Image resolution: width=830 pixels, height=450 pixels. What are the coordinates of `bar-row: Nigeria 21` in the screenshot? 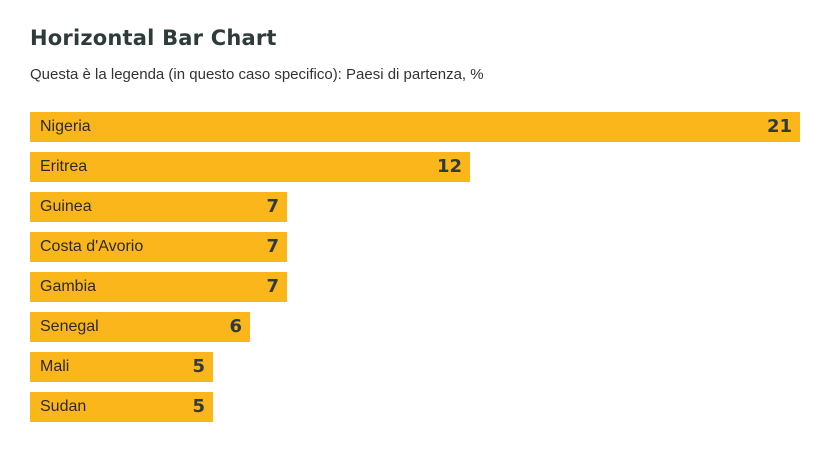 It's located at (415, 127).